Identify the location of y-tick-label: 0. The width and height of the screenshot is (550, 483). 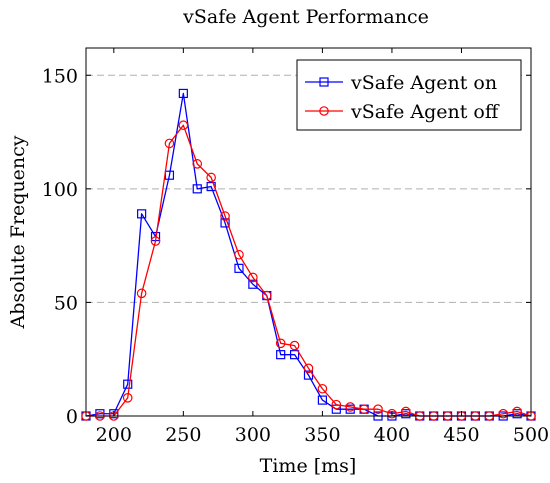
(72, 417).